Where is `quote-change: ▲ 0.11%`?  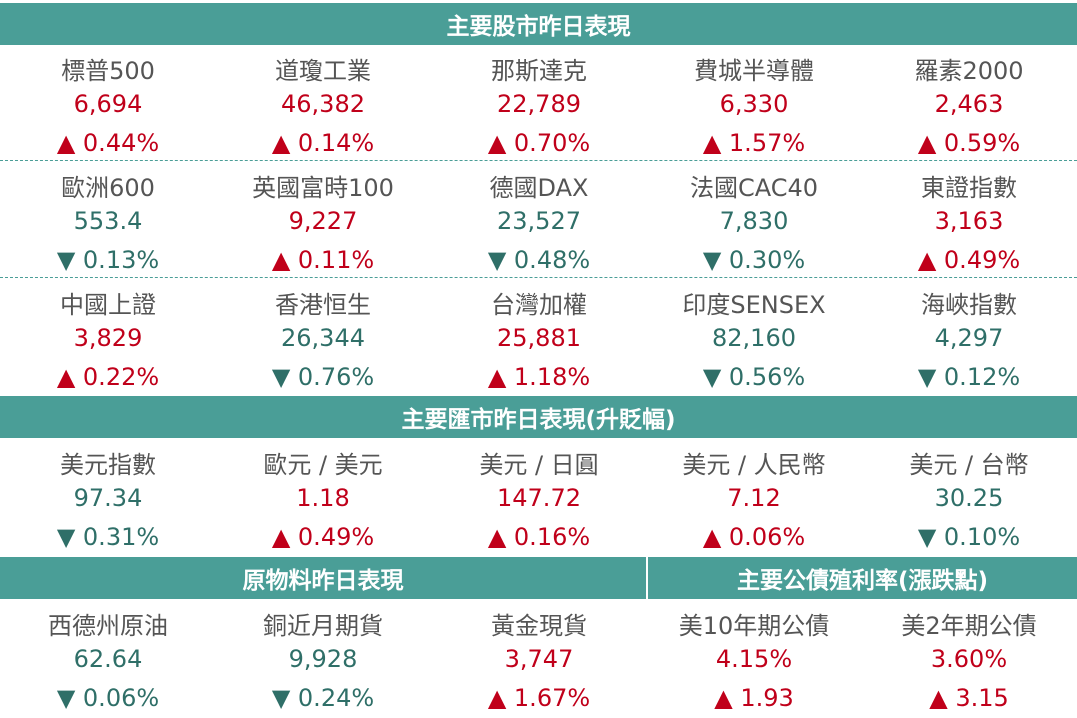
quote-change: ▲ 0.11% is located at coordinates (323, 260).